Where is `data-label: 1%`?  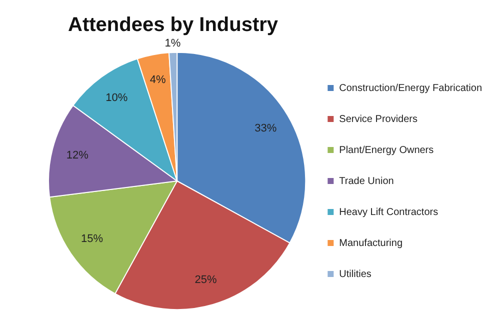
data-label: 1% is located at coordinates (172, 44).